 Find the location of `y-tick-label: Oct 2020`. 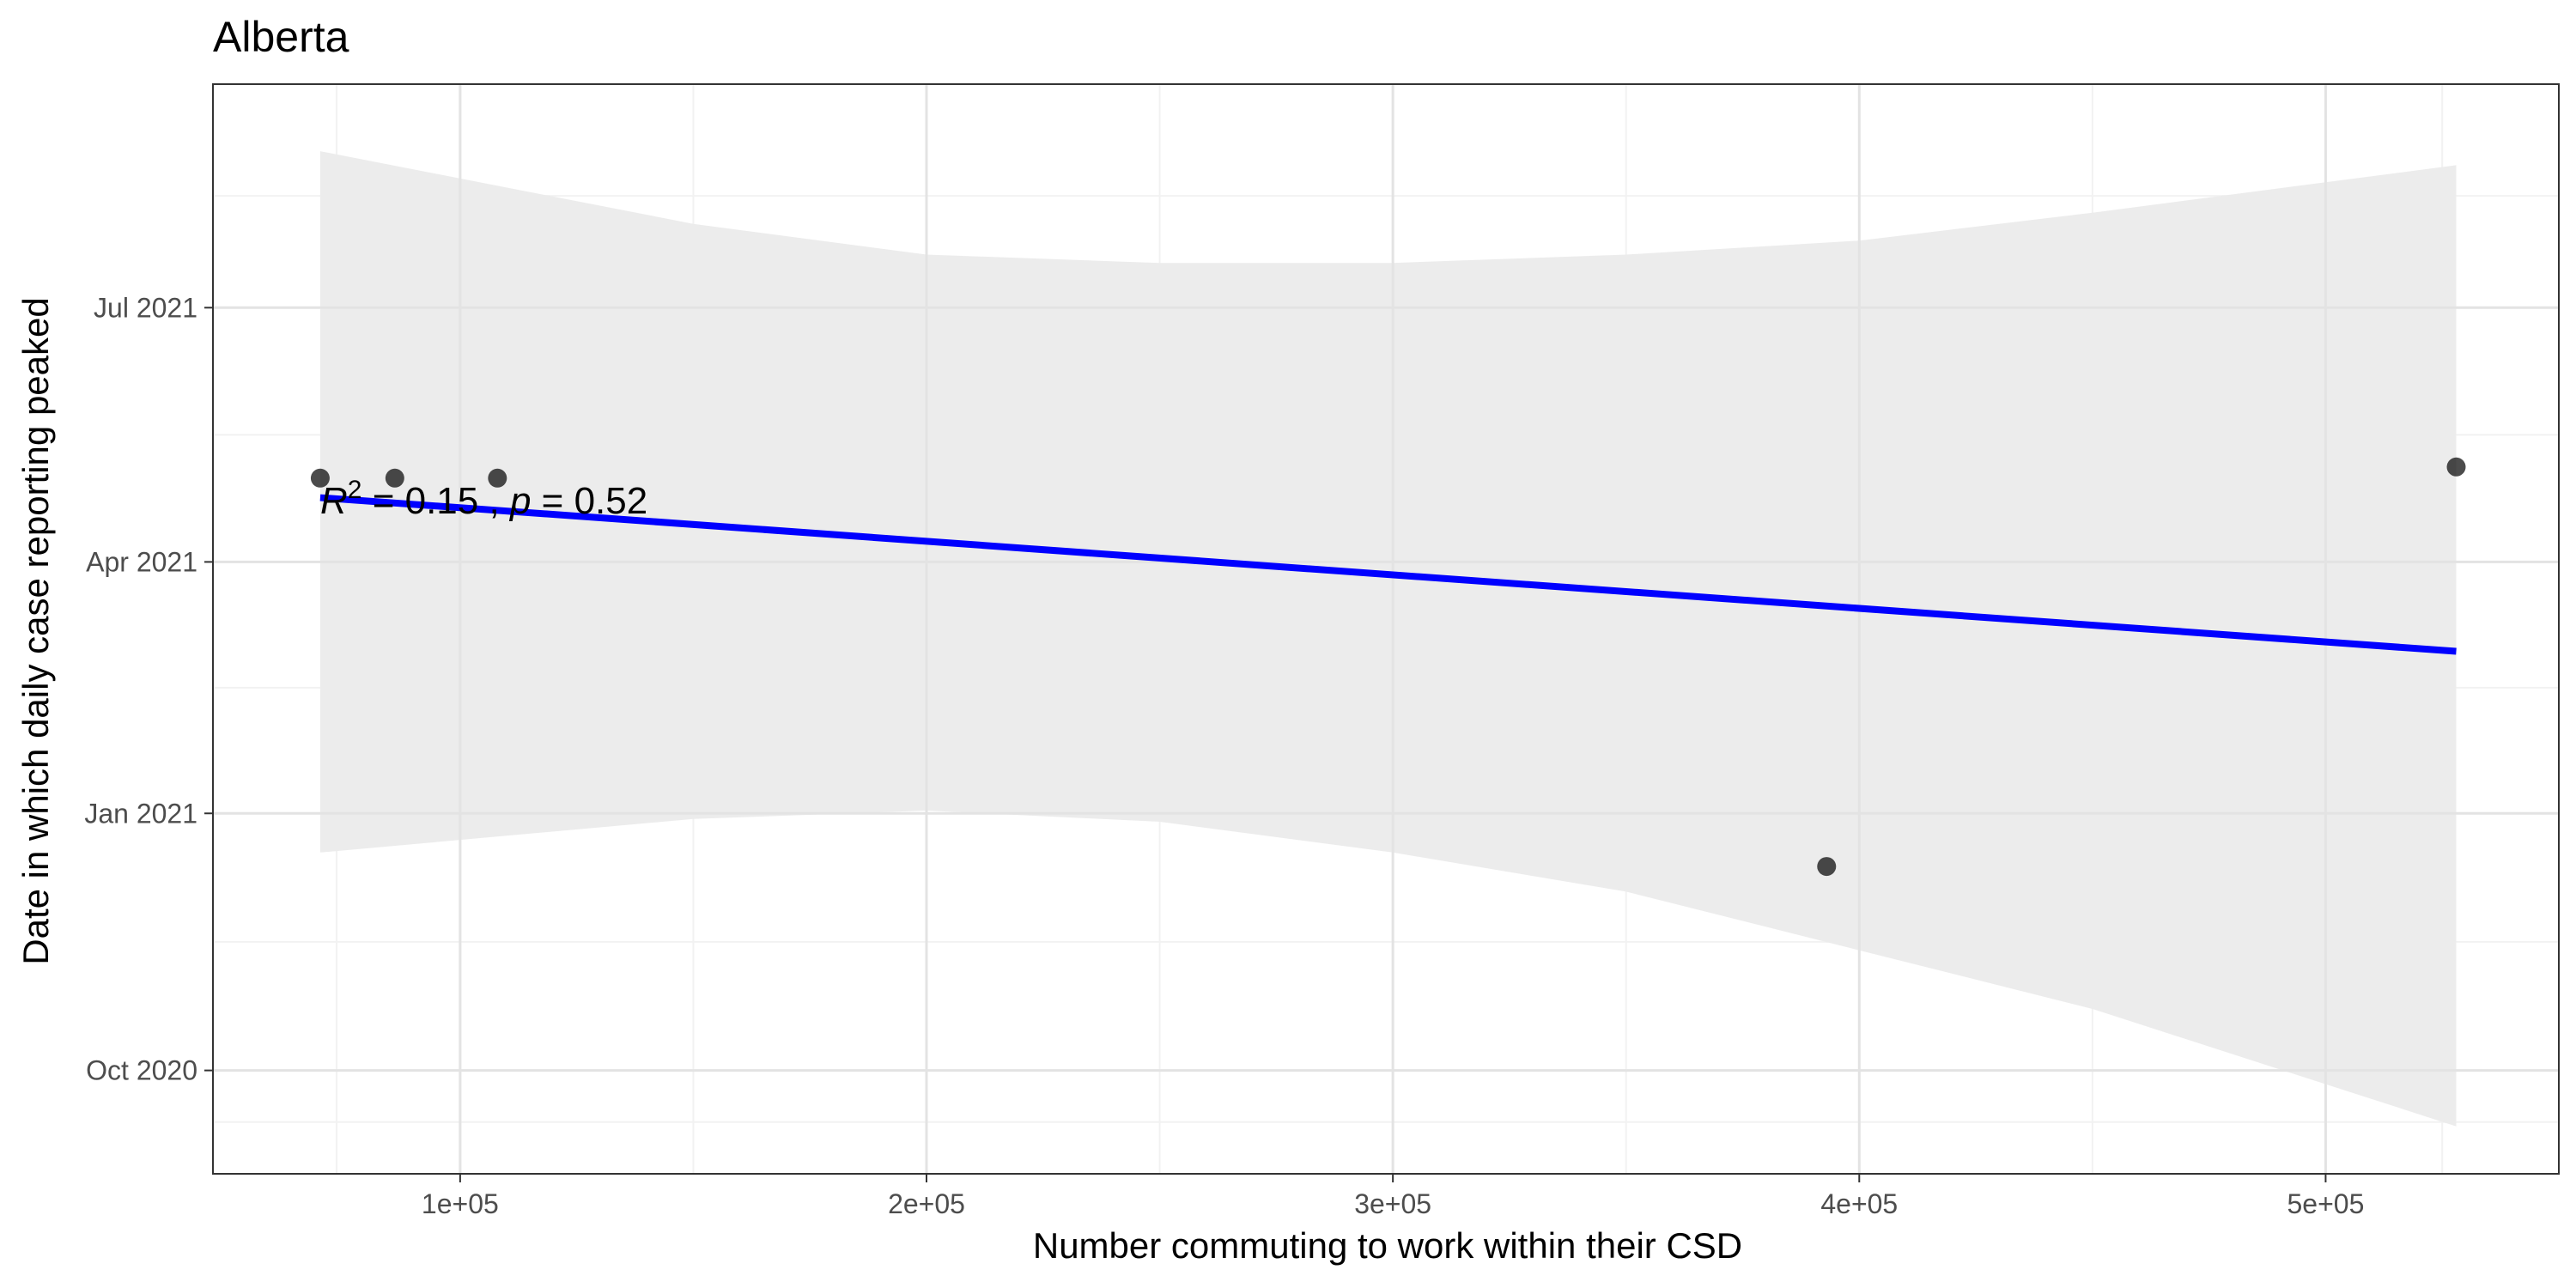

y-tick-label: Oct 2020 is located at coordinates (142, 1071).